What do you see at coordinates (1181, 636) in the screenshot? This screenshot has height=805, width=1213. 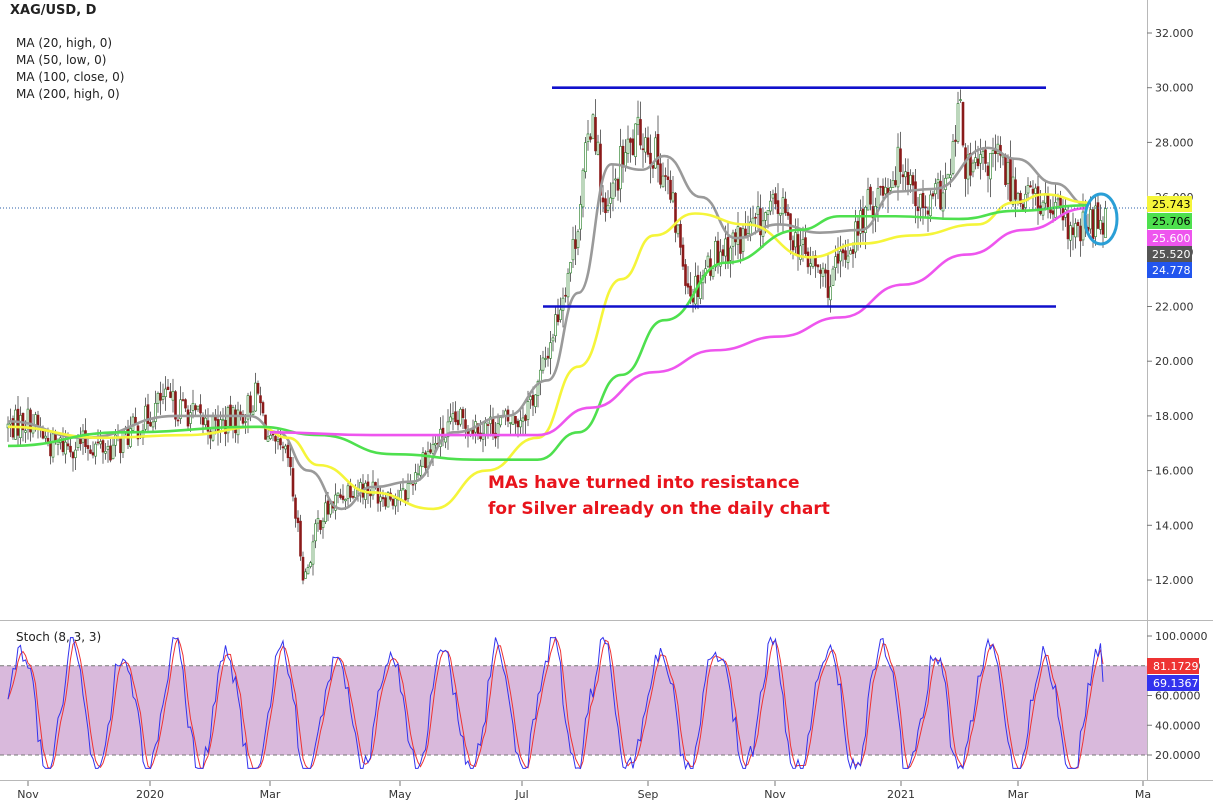 I see `stoch-tick-label: 100.0000` at bounding box center [1181, 636].